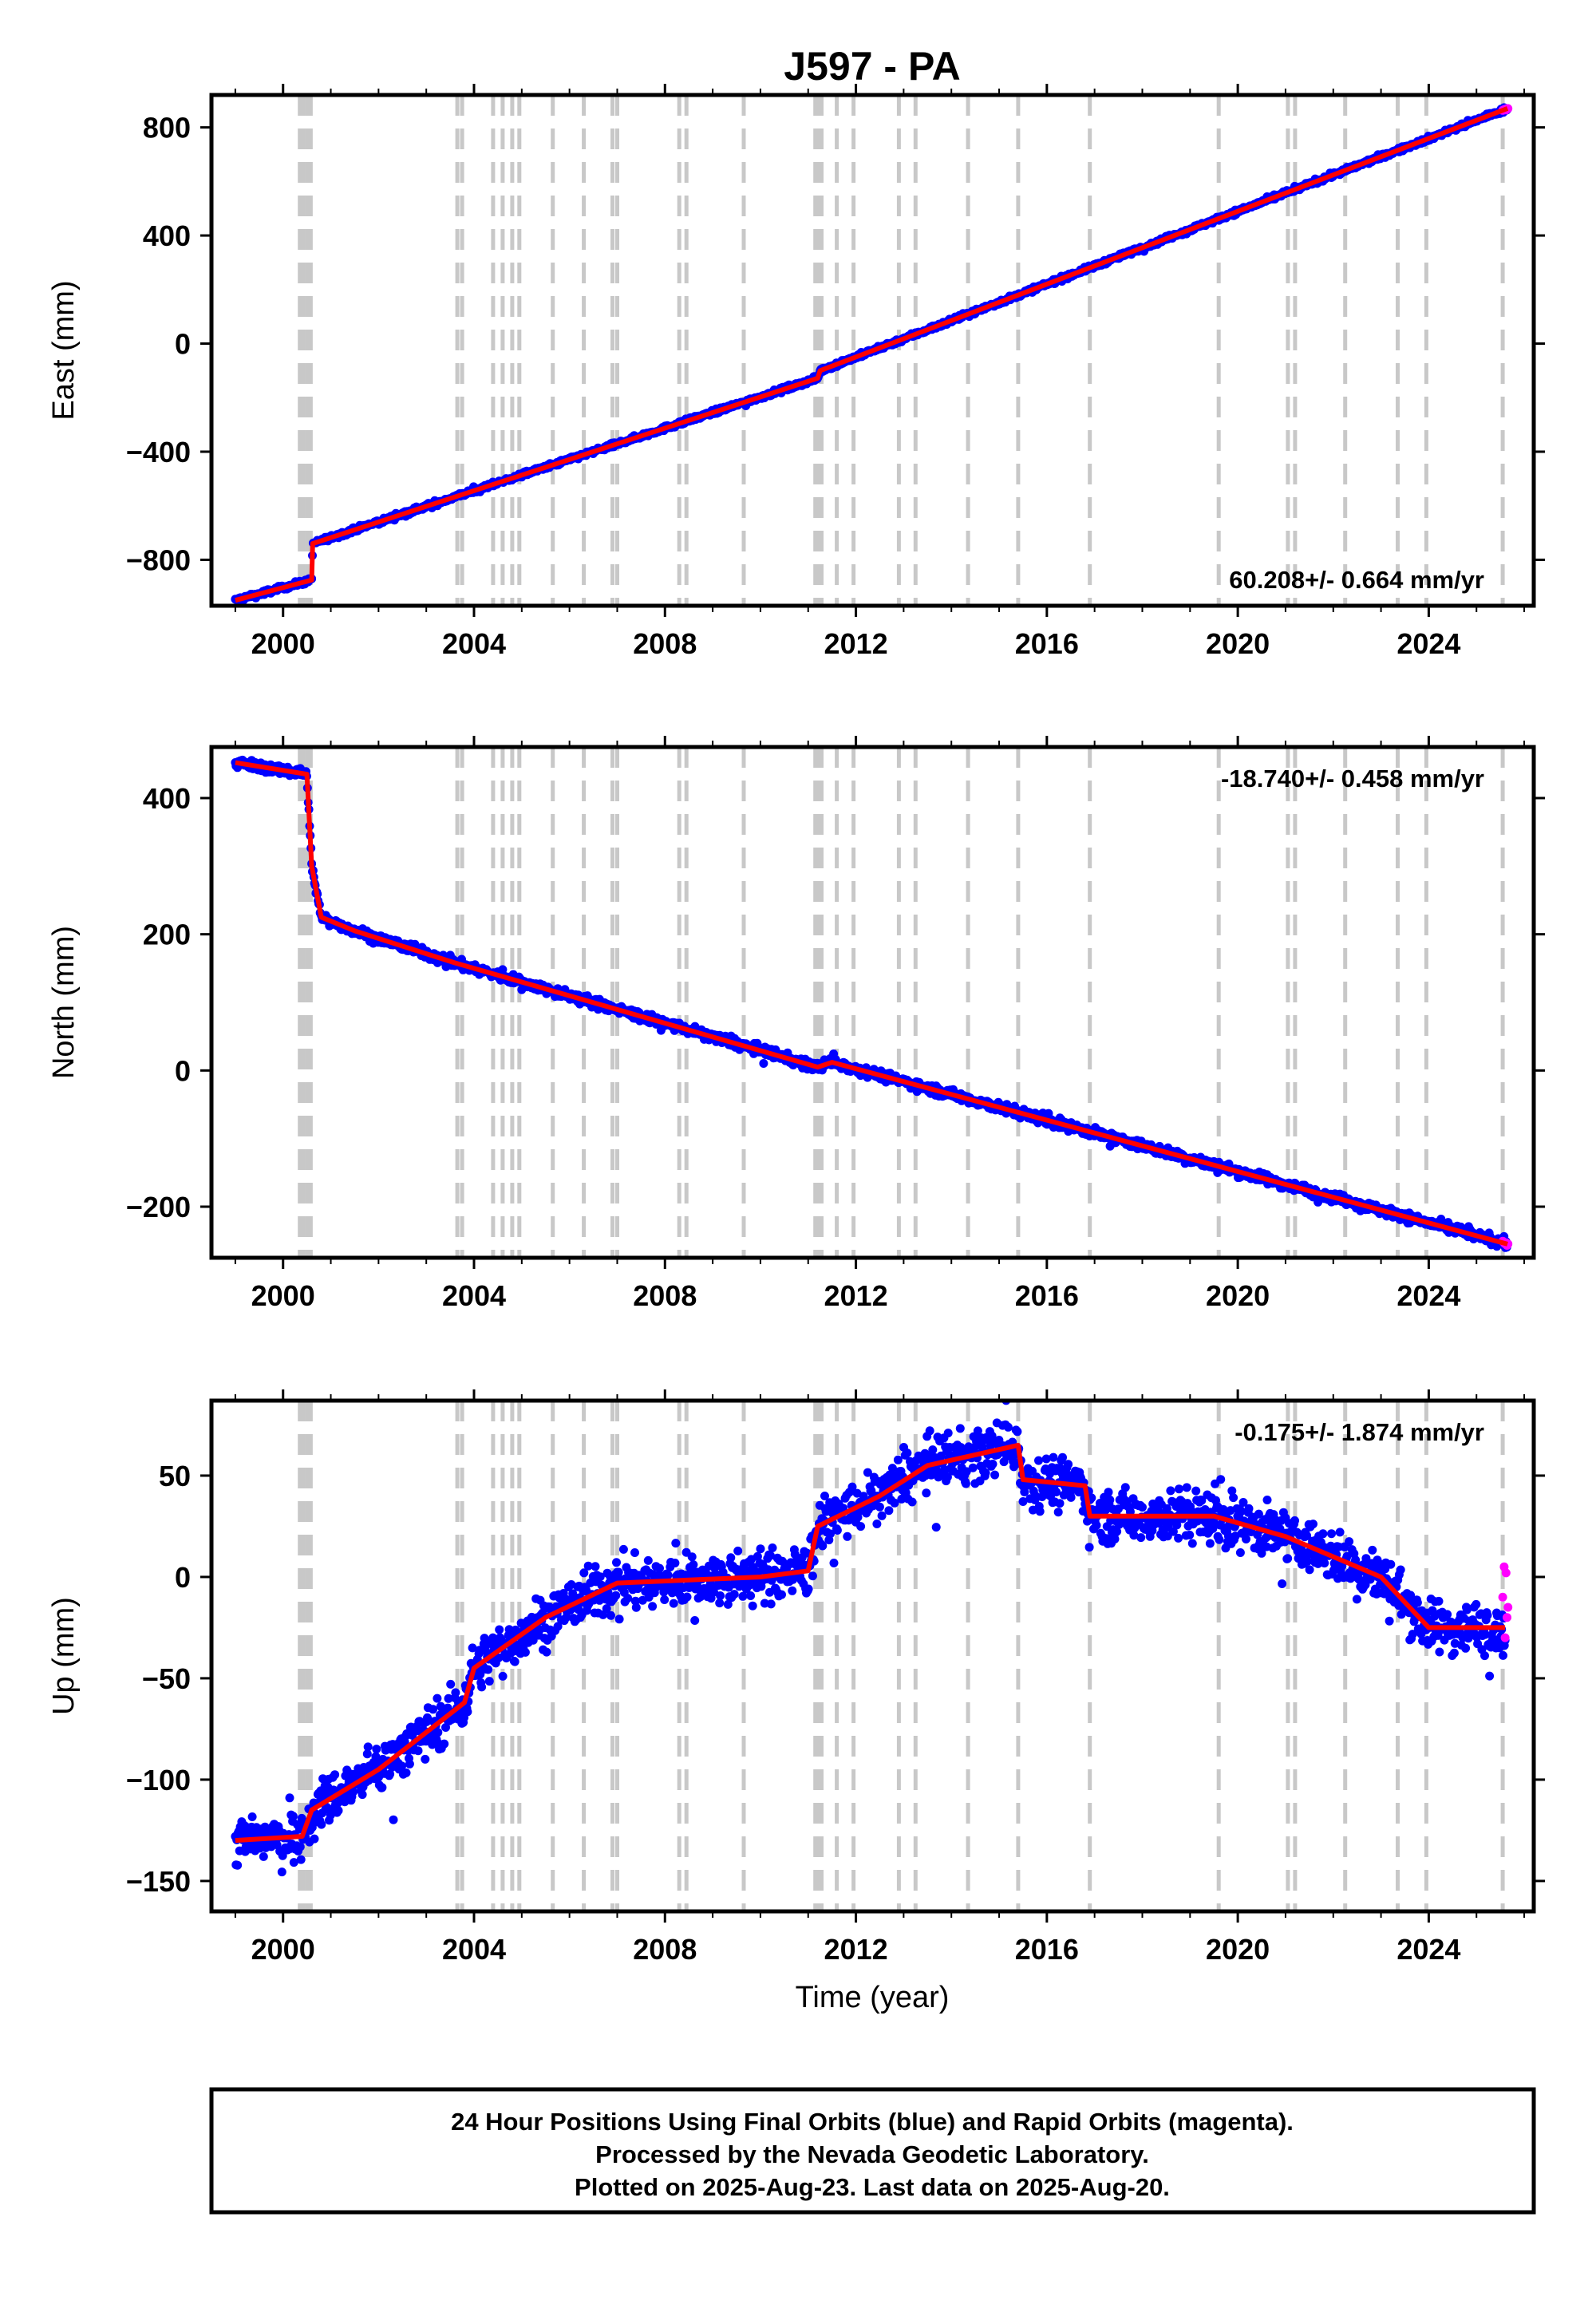 This screenshot has height=2316, width=1596. I want to click on y-tick-label: 400, so click(167, 798).